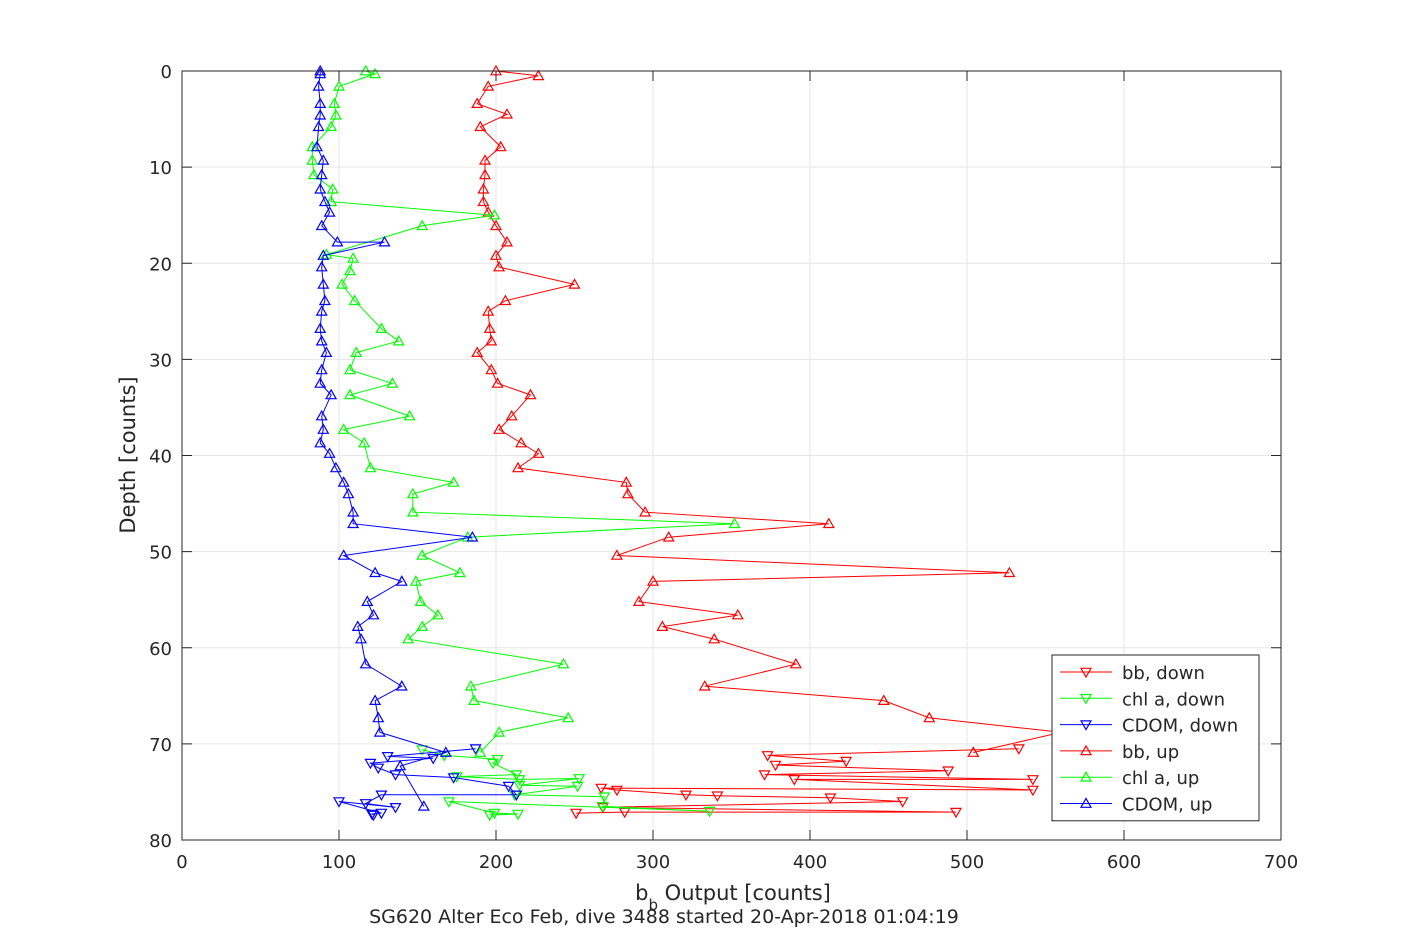 Image resolution: width=1417 pixels, height=945 pixels. Describe the element at coordinates (744, 893) in the screenshot. I see `x-axis-label-rest: Output [counts]` at that location.